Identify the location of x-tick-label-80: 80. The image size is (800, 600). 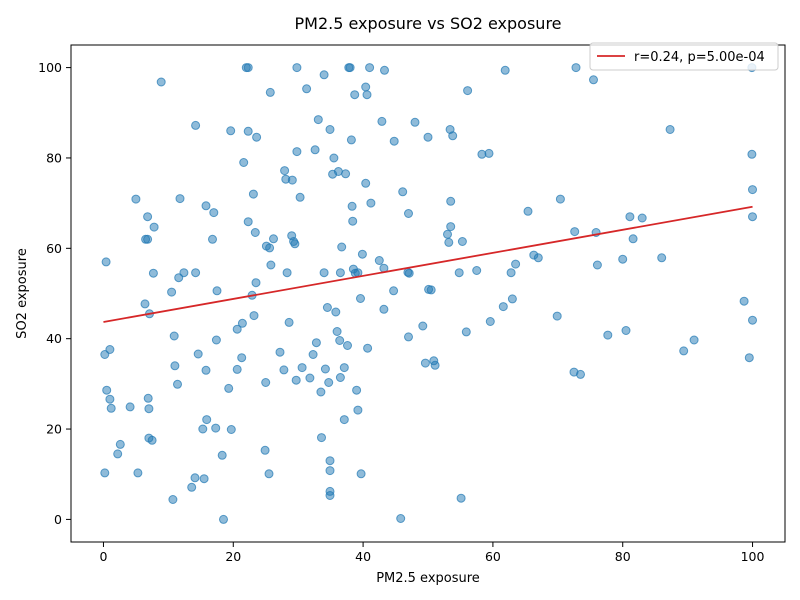
(623, 556).